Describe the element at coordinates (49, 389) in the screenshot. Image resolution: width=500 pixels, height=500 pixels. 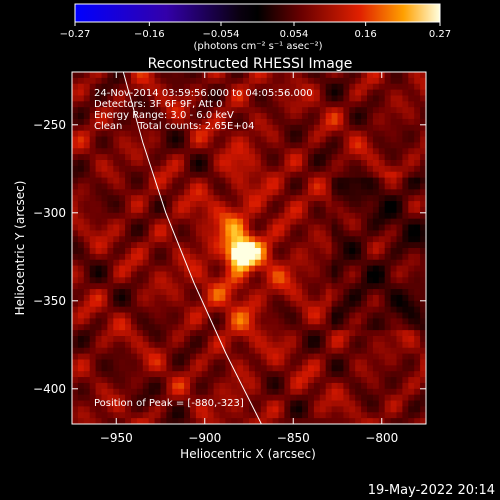
I see `y-tick-label: −400` at that location.